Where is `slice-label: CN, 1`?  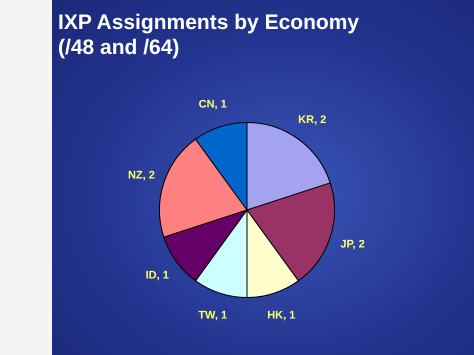 slice-label: CN, 1 is located at coordinates (212, 104).